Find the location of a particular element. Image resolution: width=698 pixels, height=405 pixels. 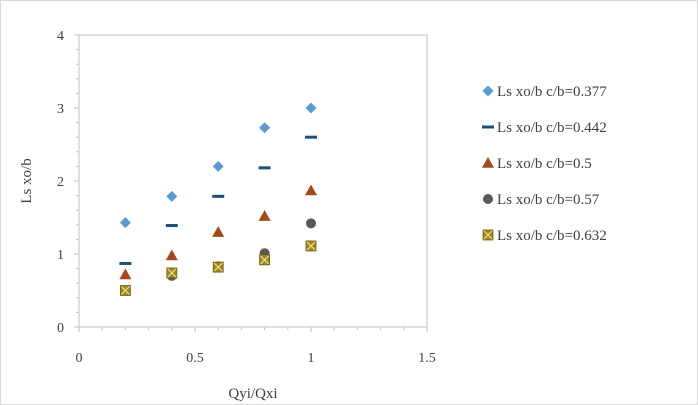

legend-label: Ls xo/b c/b=0.442 is located at coordinates (552, 128).